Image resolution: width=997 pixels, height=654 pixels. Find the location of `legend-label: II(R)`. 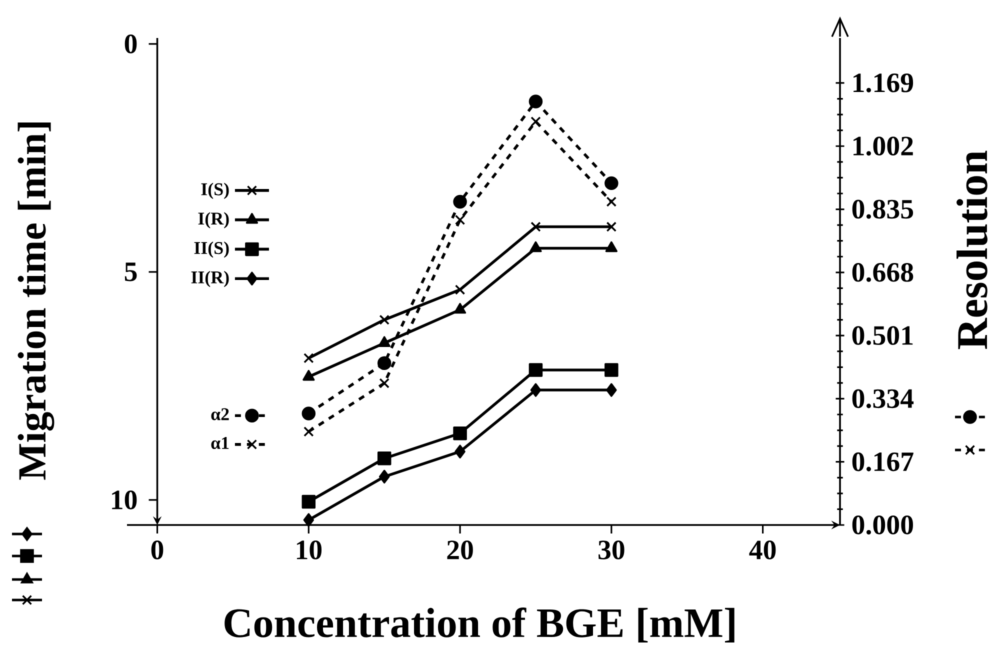

legend-label: II(R) is located at coordinates (210, 279).